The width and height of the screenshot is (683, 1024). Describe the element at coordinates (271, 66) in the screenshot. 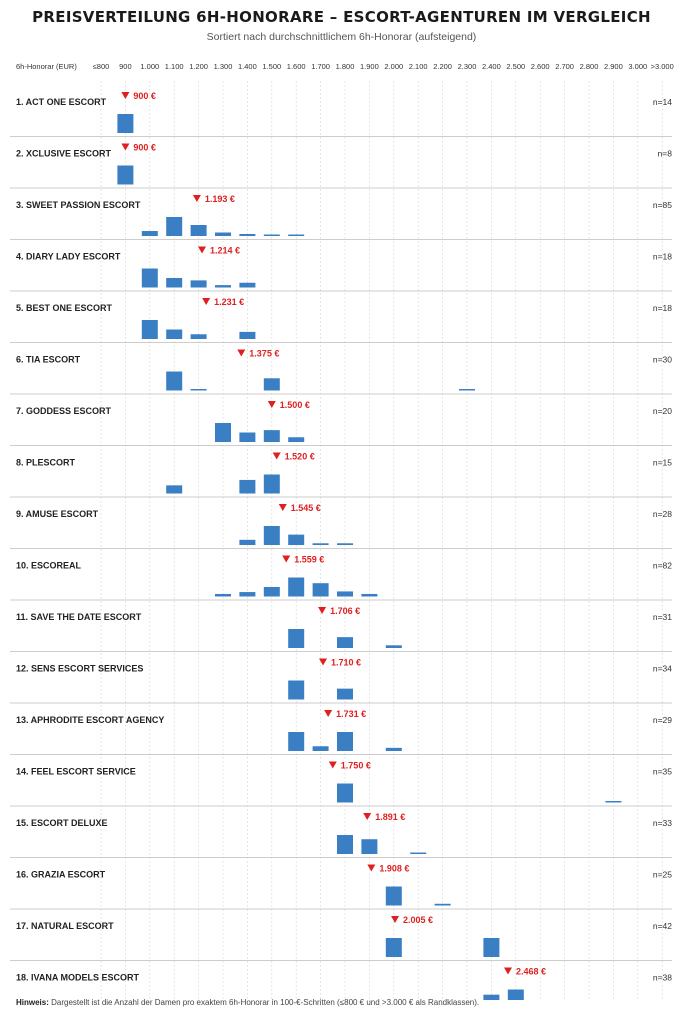

I see `x-tick-label: 1.500` at that location.